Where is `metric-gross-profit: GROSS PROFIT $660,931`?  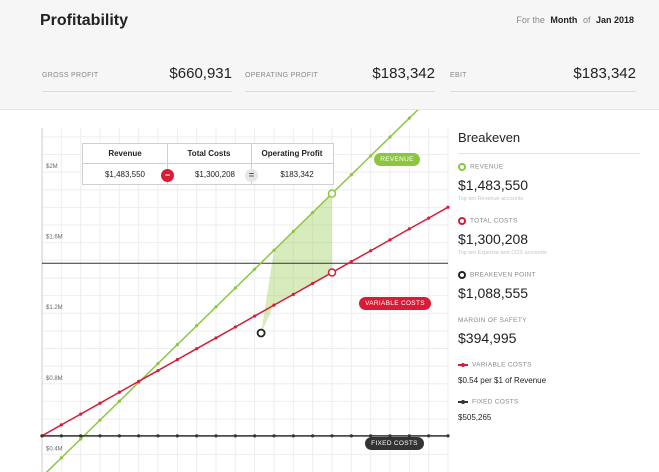
metric-gross-profit: GROSS PROFIT $660,931 is located at coordinates (137, 76).